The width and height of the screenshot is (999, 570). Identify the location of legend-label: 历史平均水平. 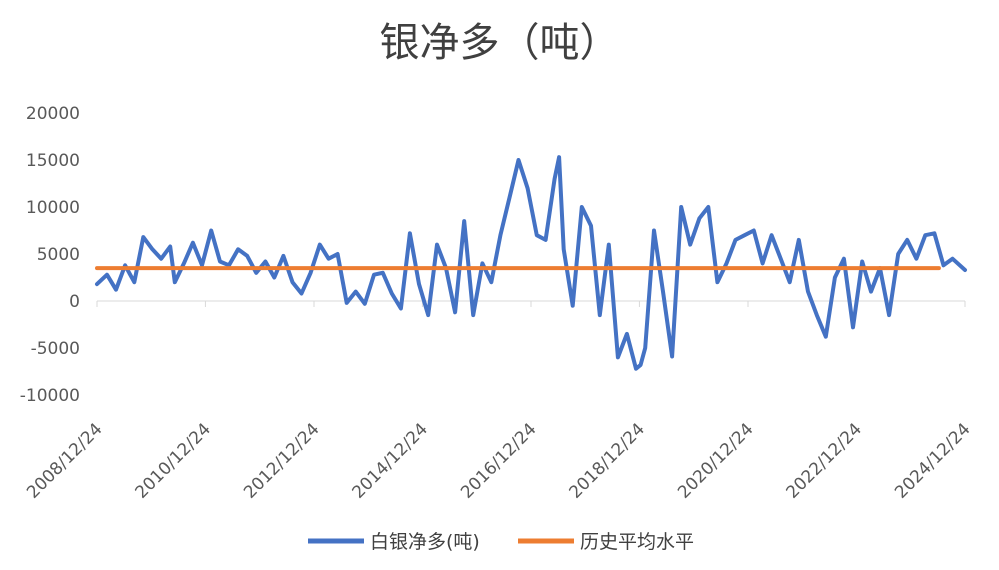
(637, 542).